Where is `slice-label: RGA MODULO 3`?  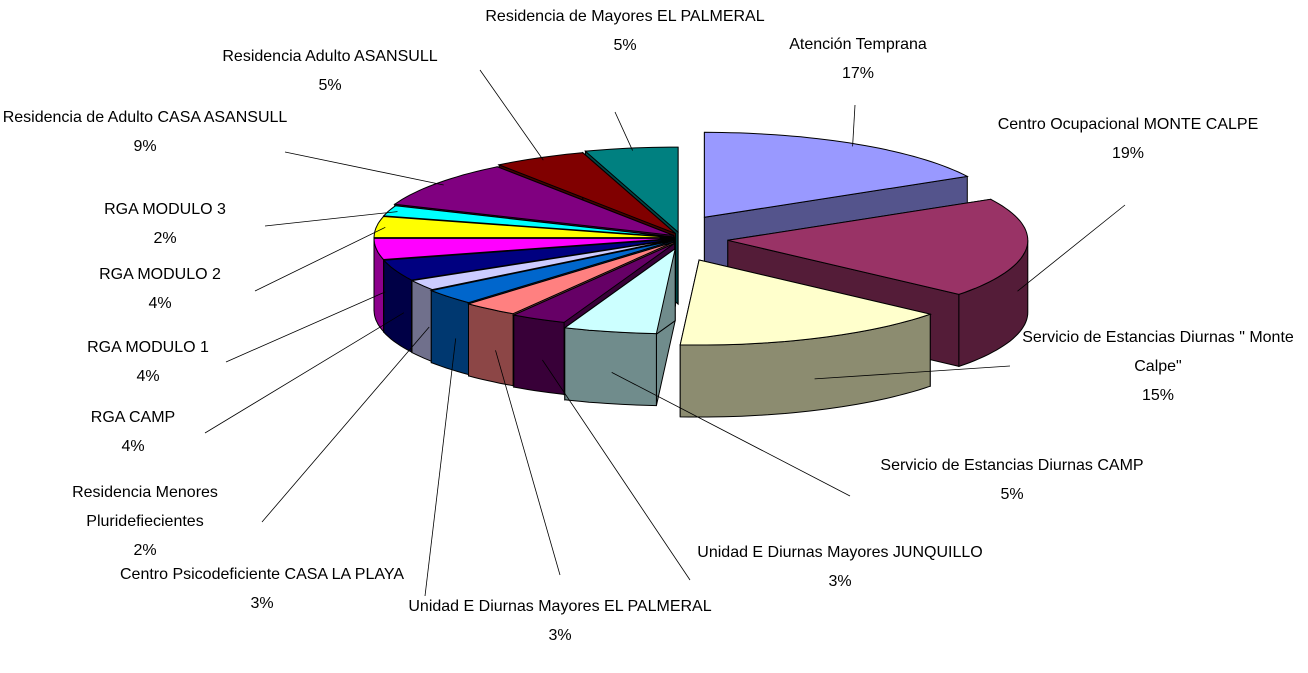 slice-label: RGA MODULO 3 is located at coordinates (165, 209).